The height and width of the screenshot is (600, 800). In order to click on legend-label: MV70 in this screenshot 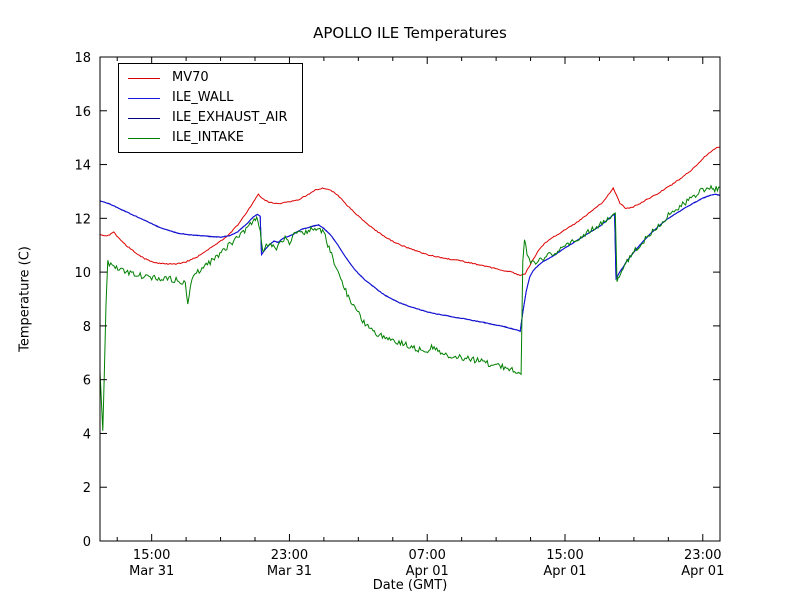, I will do `click(190, 77)`.